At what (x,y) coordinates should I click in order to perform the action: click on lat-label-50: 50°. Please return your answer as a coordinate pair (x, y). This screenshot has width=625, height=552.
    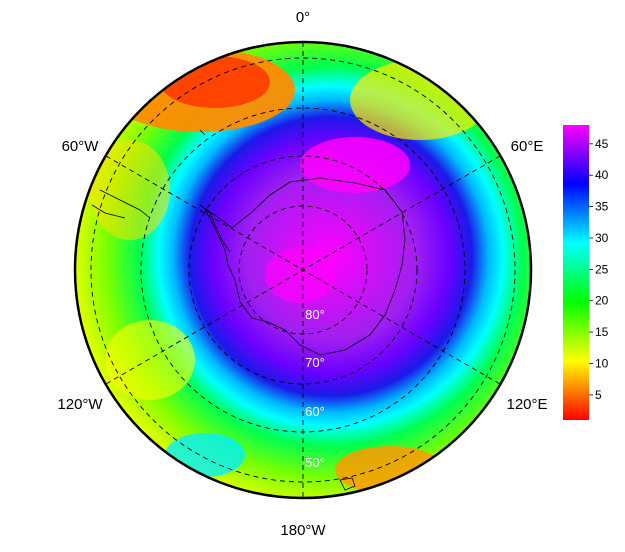
    Looking at the image, I should click on (315, 462).